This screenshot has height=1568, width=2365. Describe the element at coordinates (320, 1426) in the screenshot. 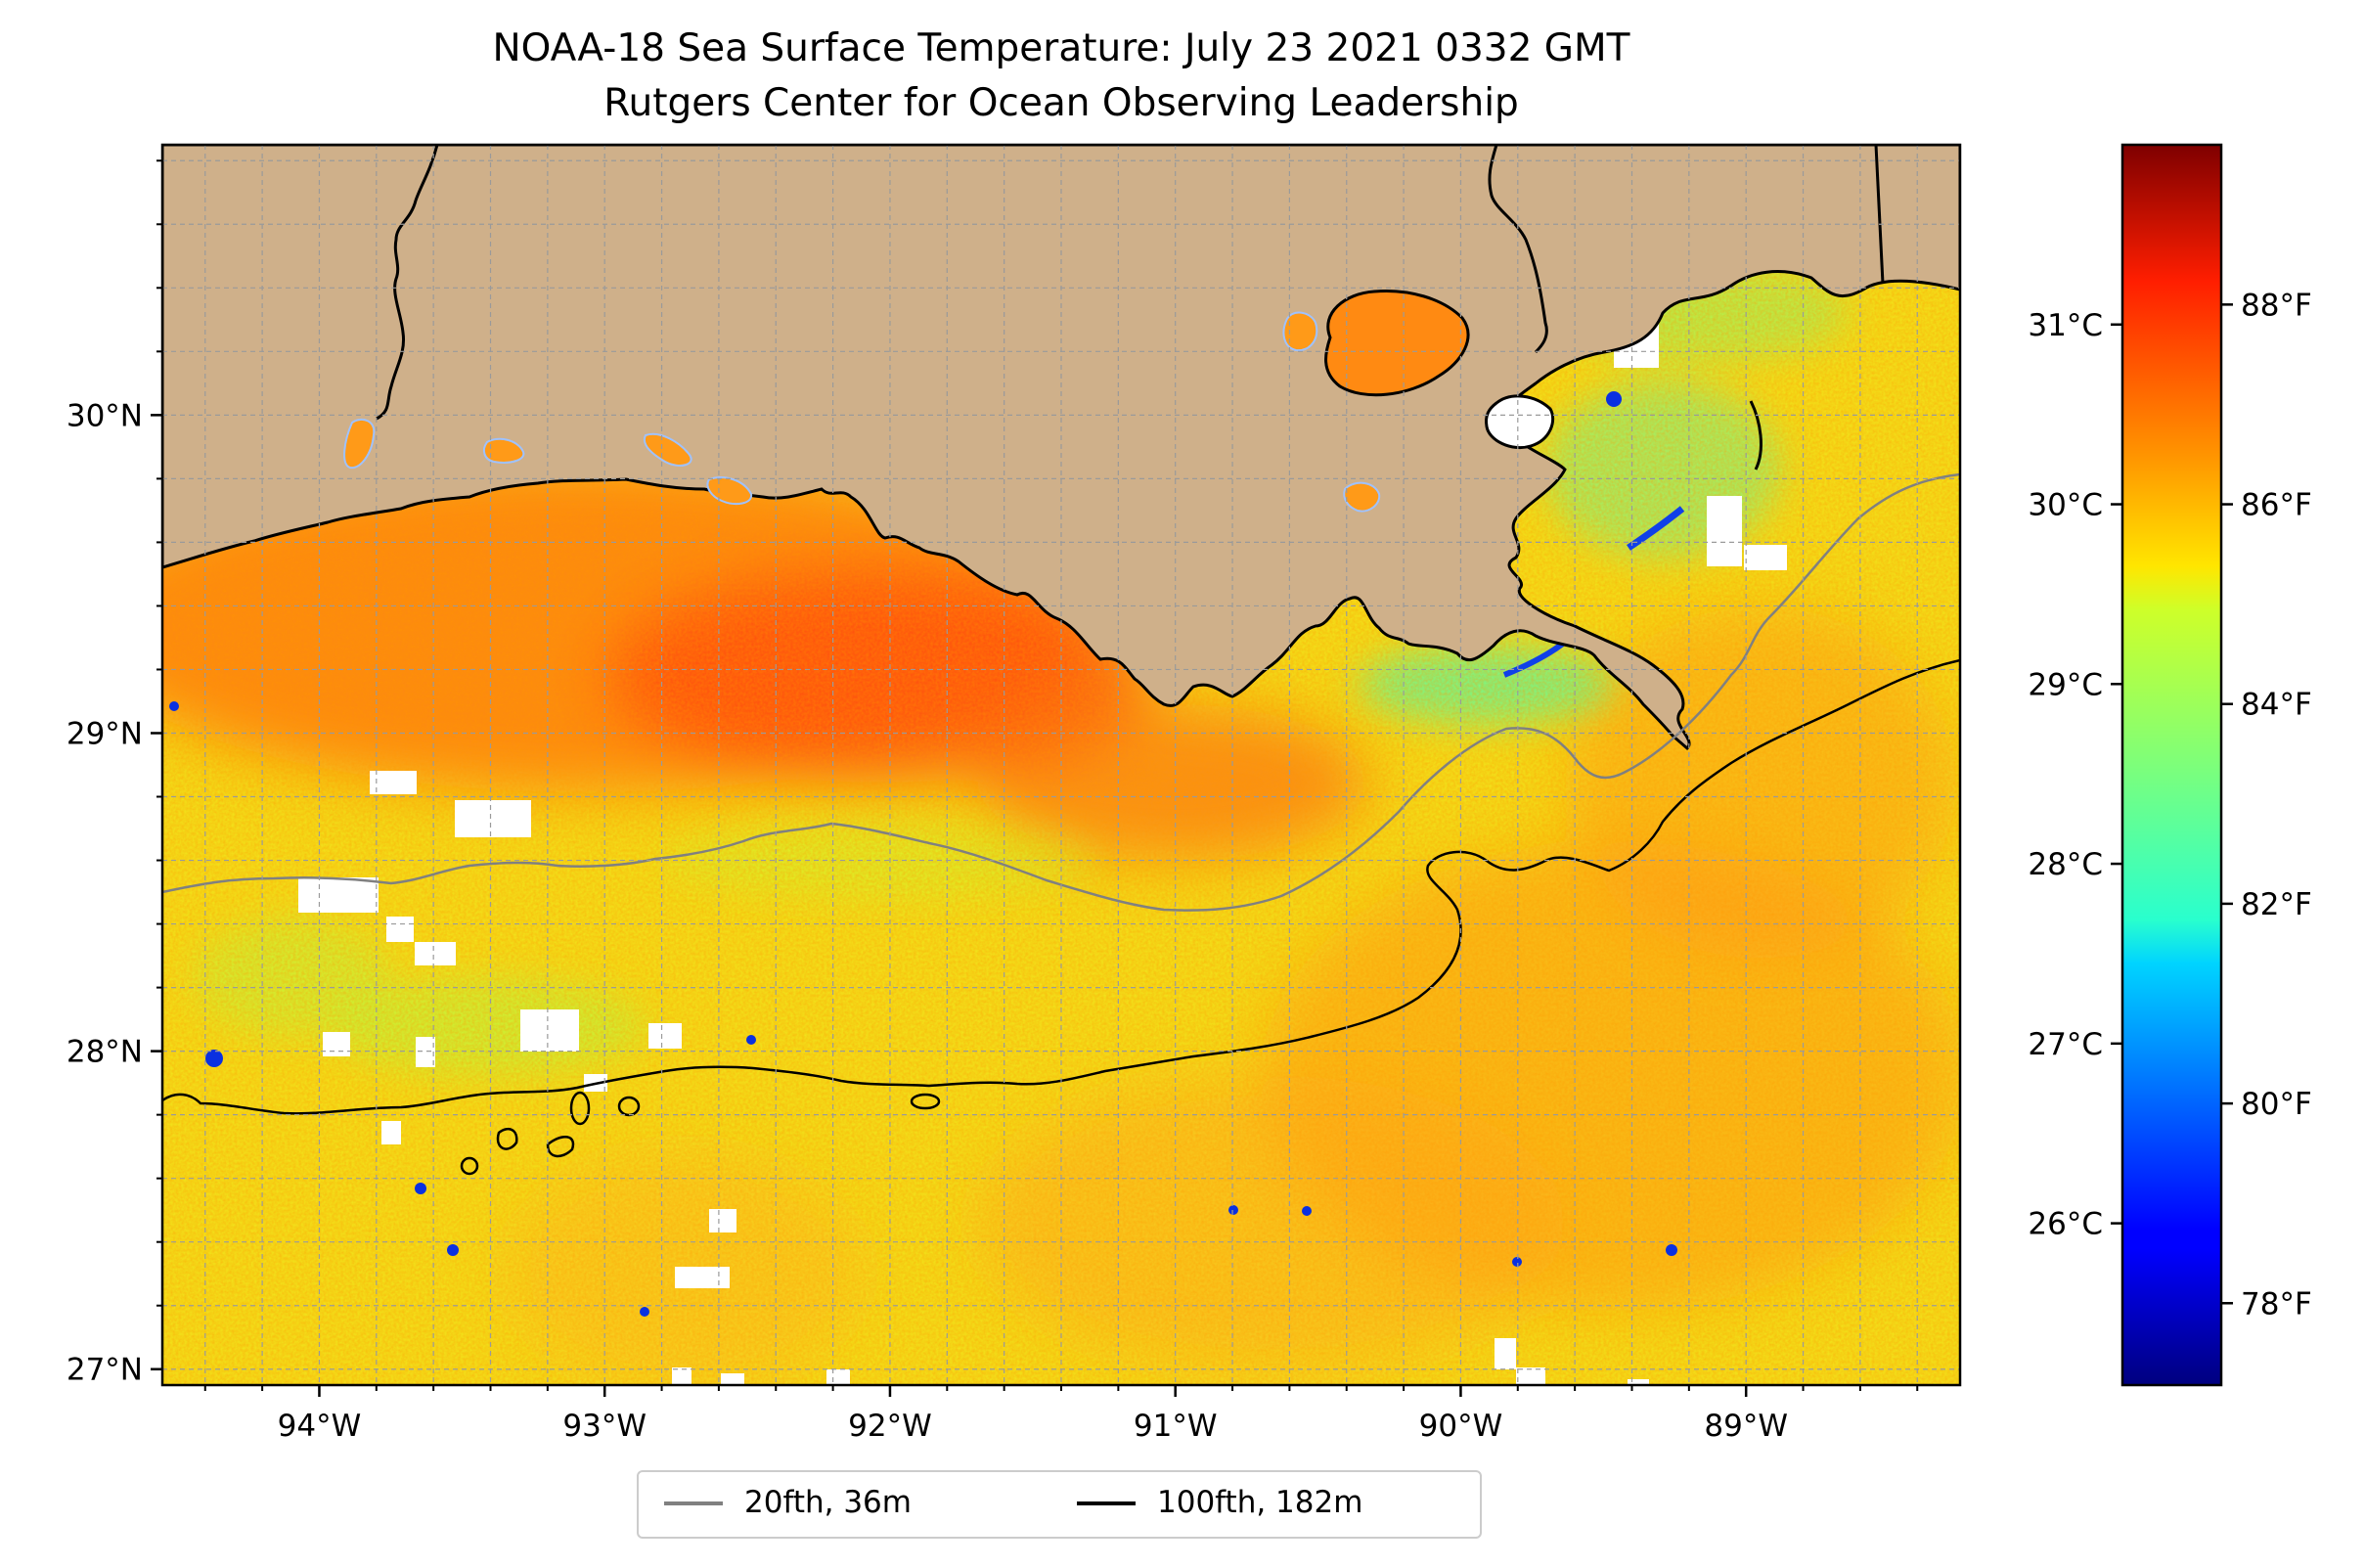

I see `lon-tick-label: 94°W` at that location.